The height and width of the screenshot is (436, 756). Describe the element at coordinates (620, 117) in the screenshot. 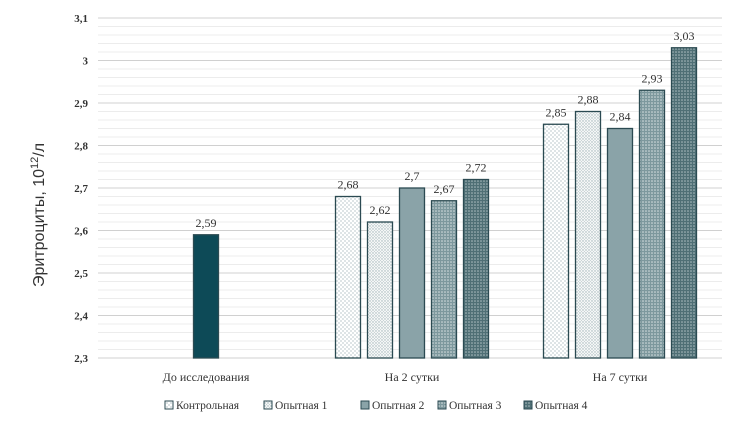

I see `data-label: 2,84` at that location.